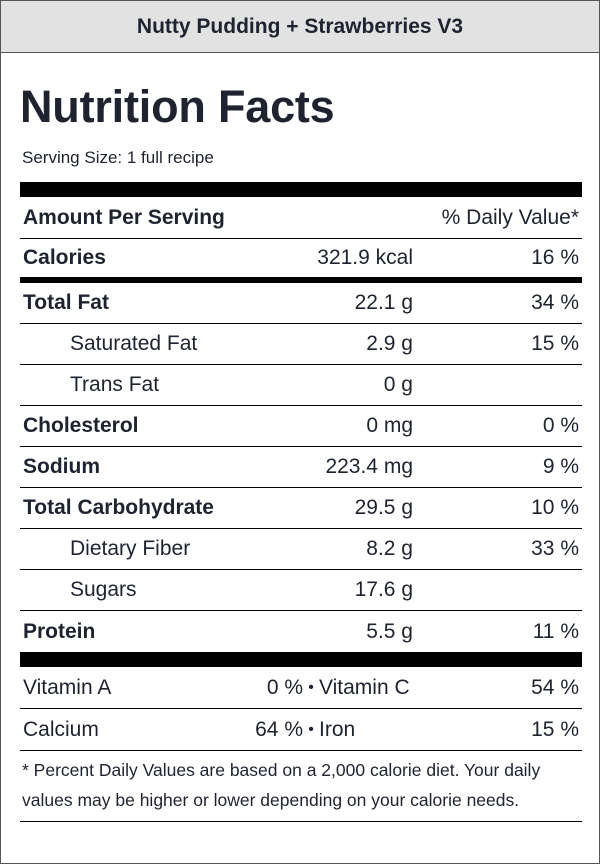  What do you see at coordinates (555, 687) in the screenshot?
I see `vitamin-pct: 54 %` at bounding box center [555, 687].